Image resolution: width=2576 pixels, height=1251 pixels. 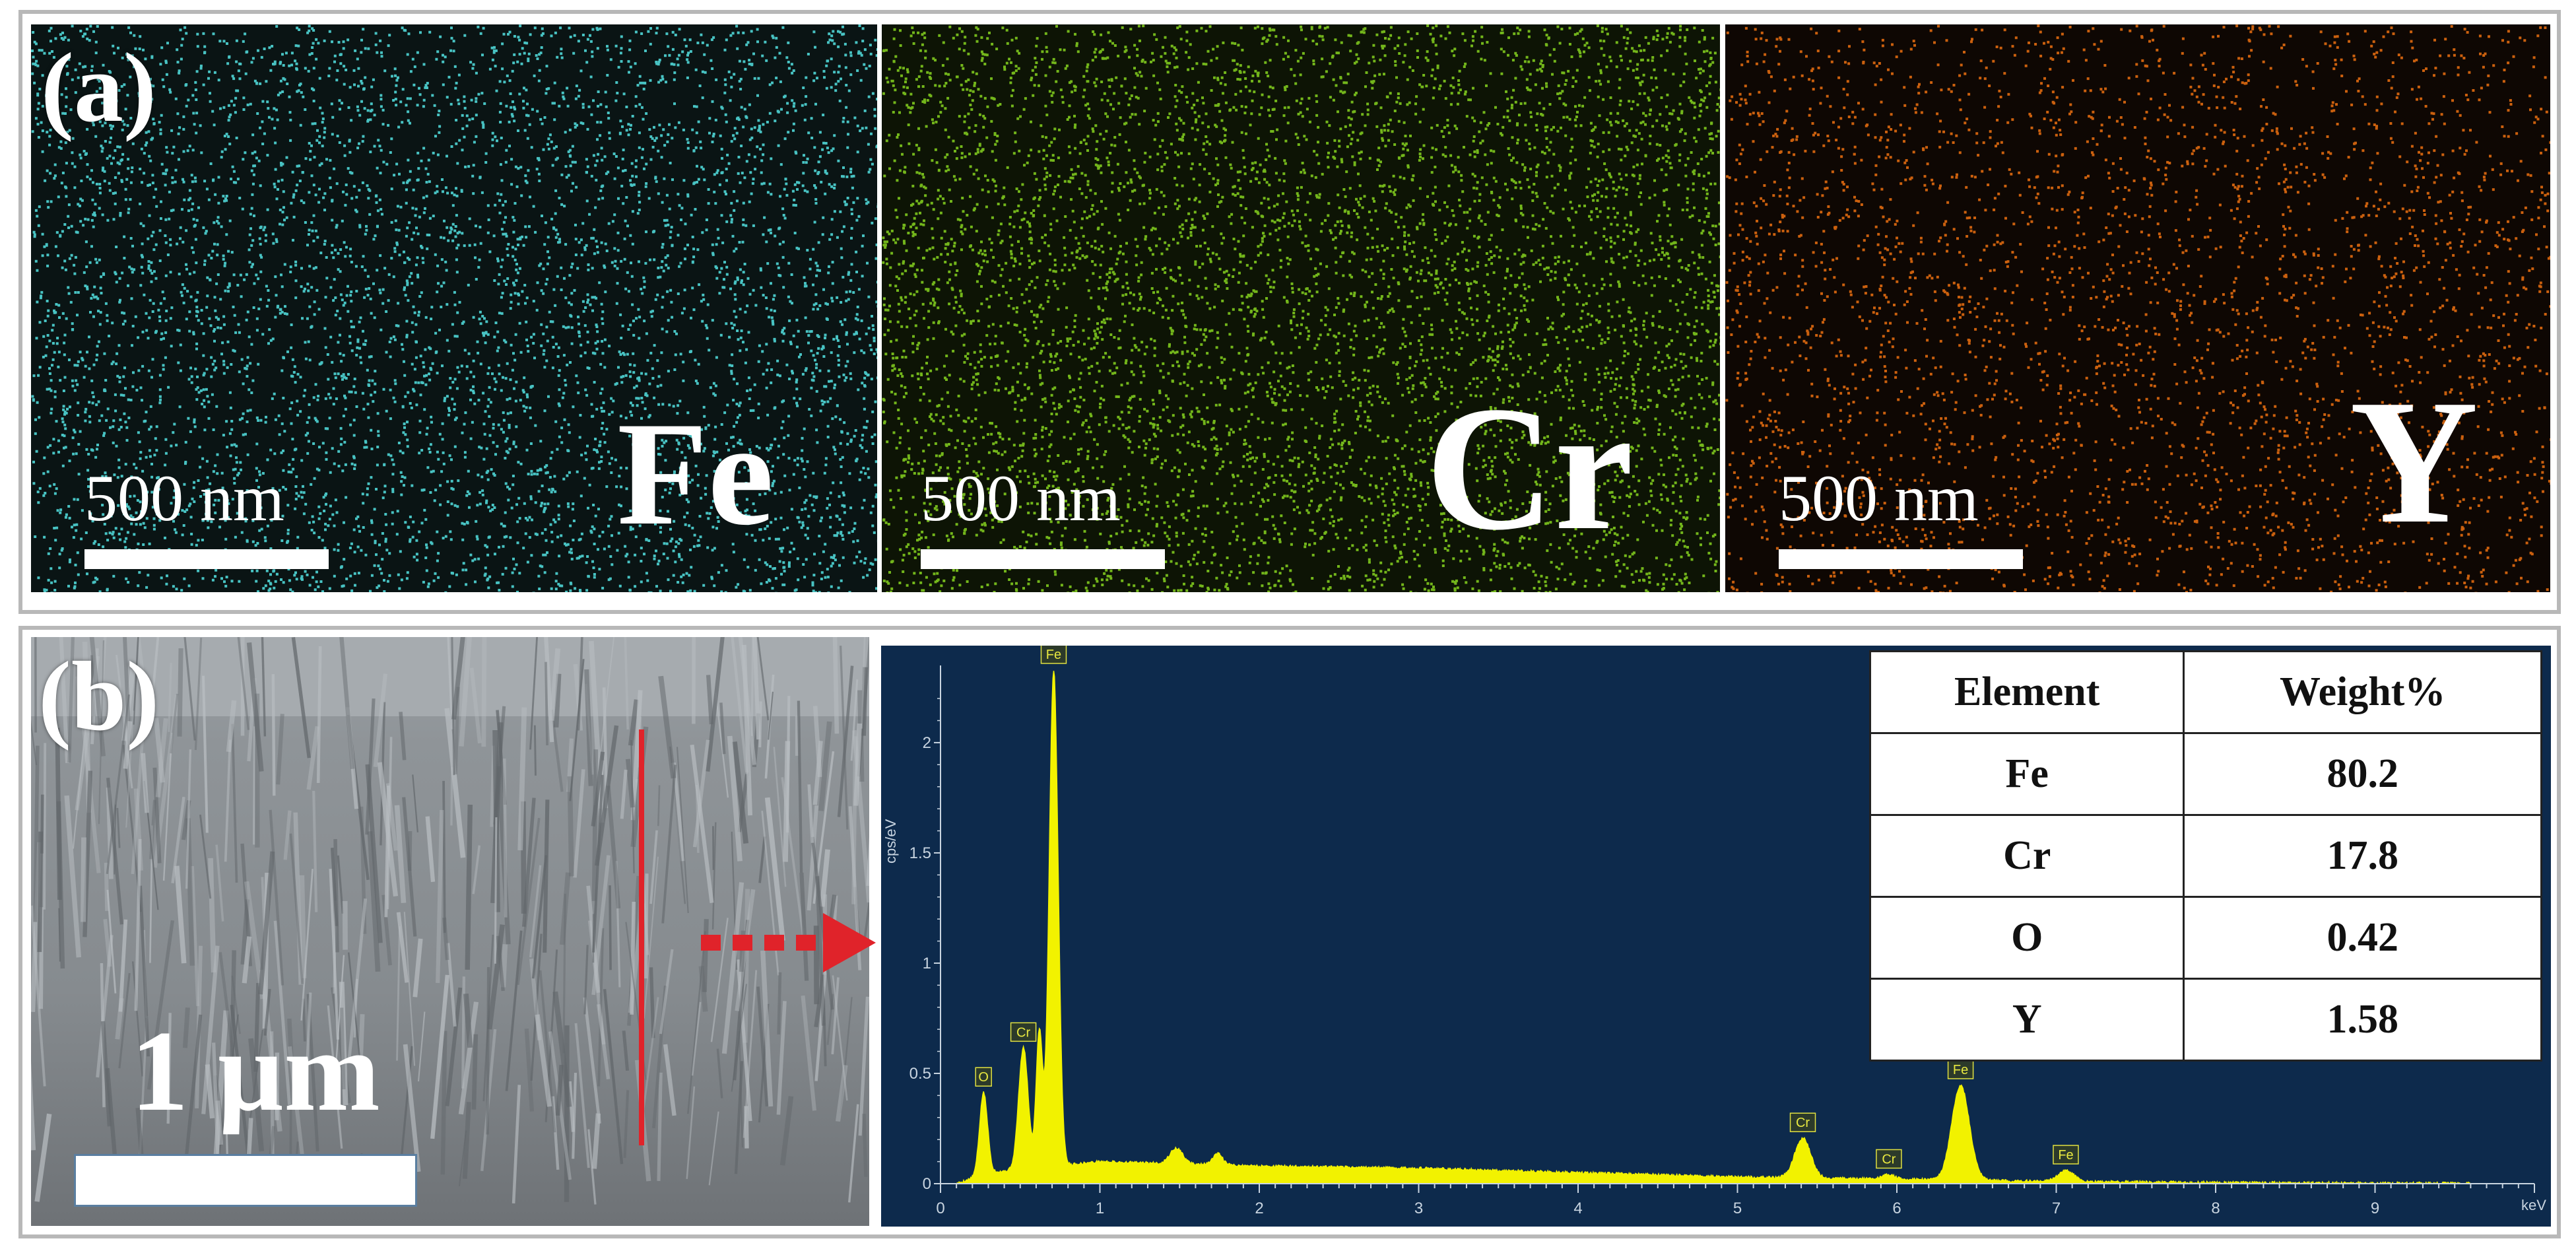 I want to click on table-row: Fe 80.2, so click(x=2205, y=774).